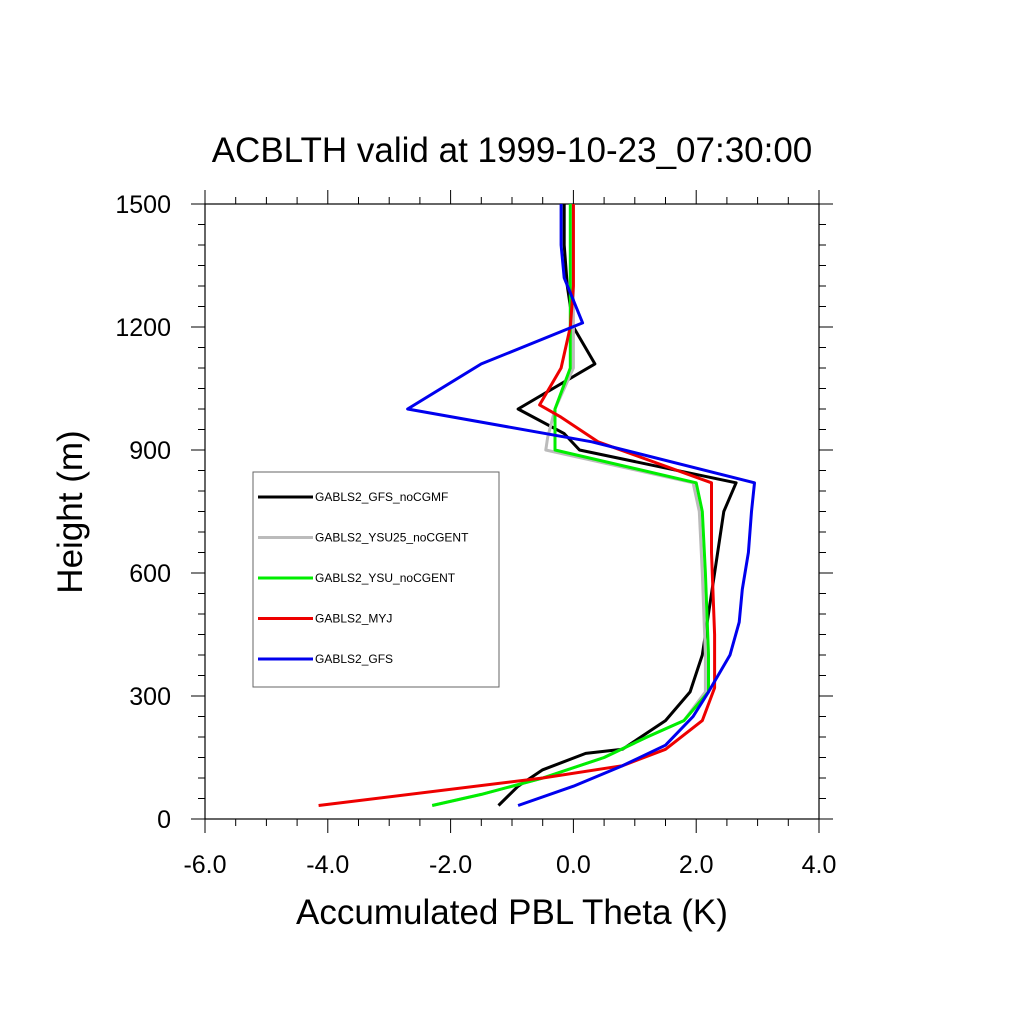 The height and width of the screenshot is (1024, 1024). I want to click on x-tick-label: -2.0, so click(450, 865).